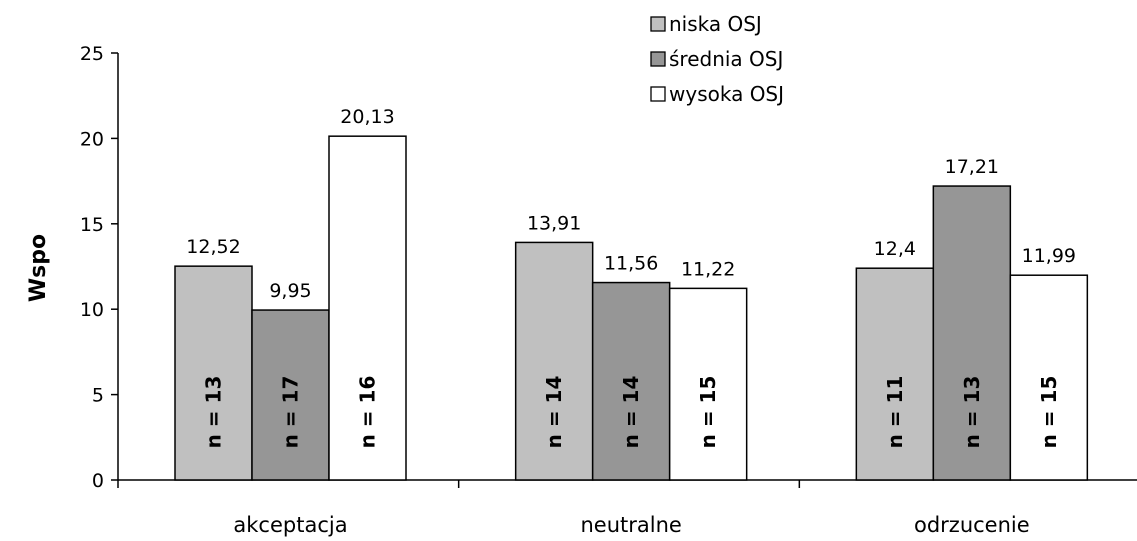 The image size is (1137, 541). What do you see at coordinates (98, 481) in the screenshot?
I see `y-tick-label: 0` at bounding box center [98, 481].